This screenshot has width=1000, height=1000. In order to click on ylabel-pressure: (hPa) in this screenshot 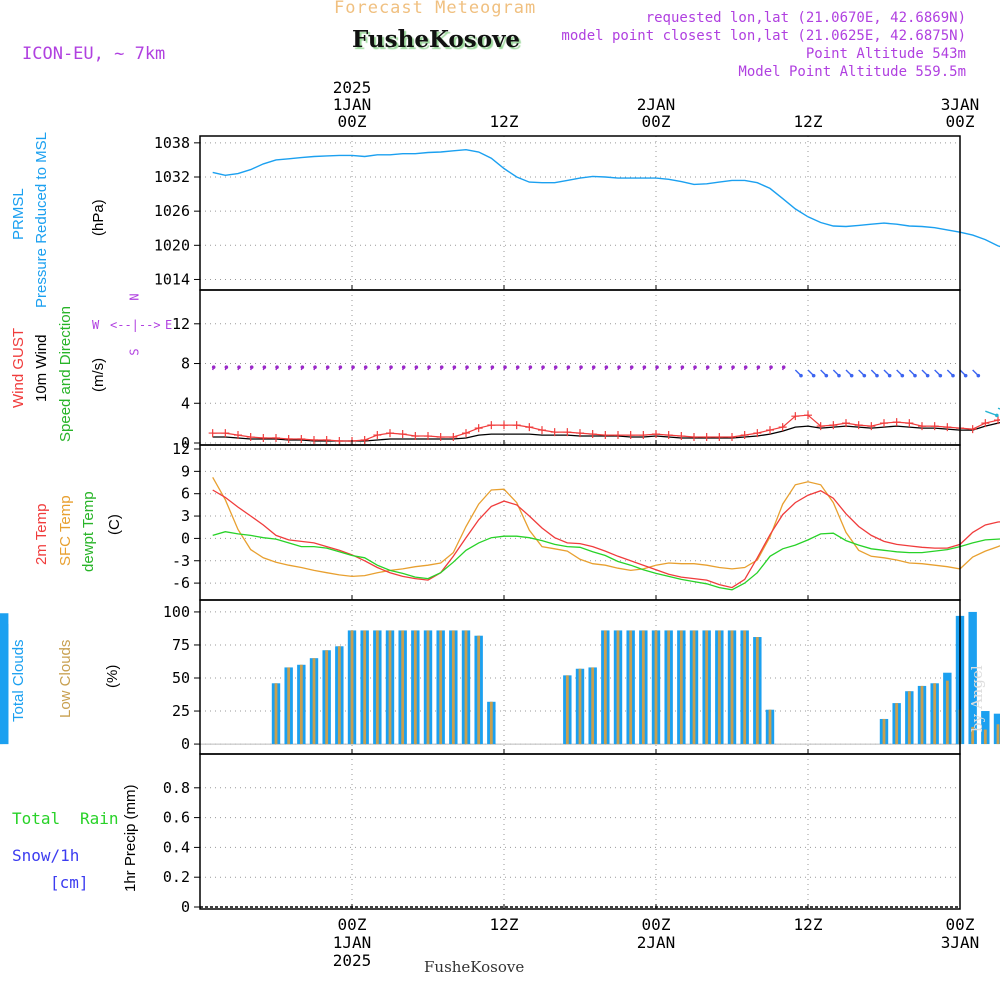, I will do `click(98, 217)`.